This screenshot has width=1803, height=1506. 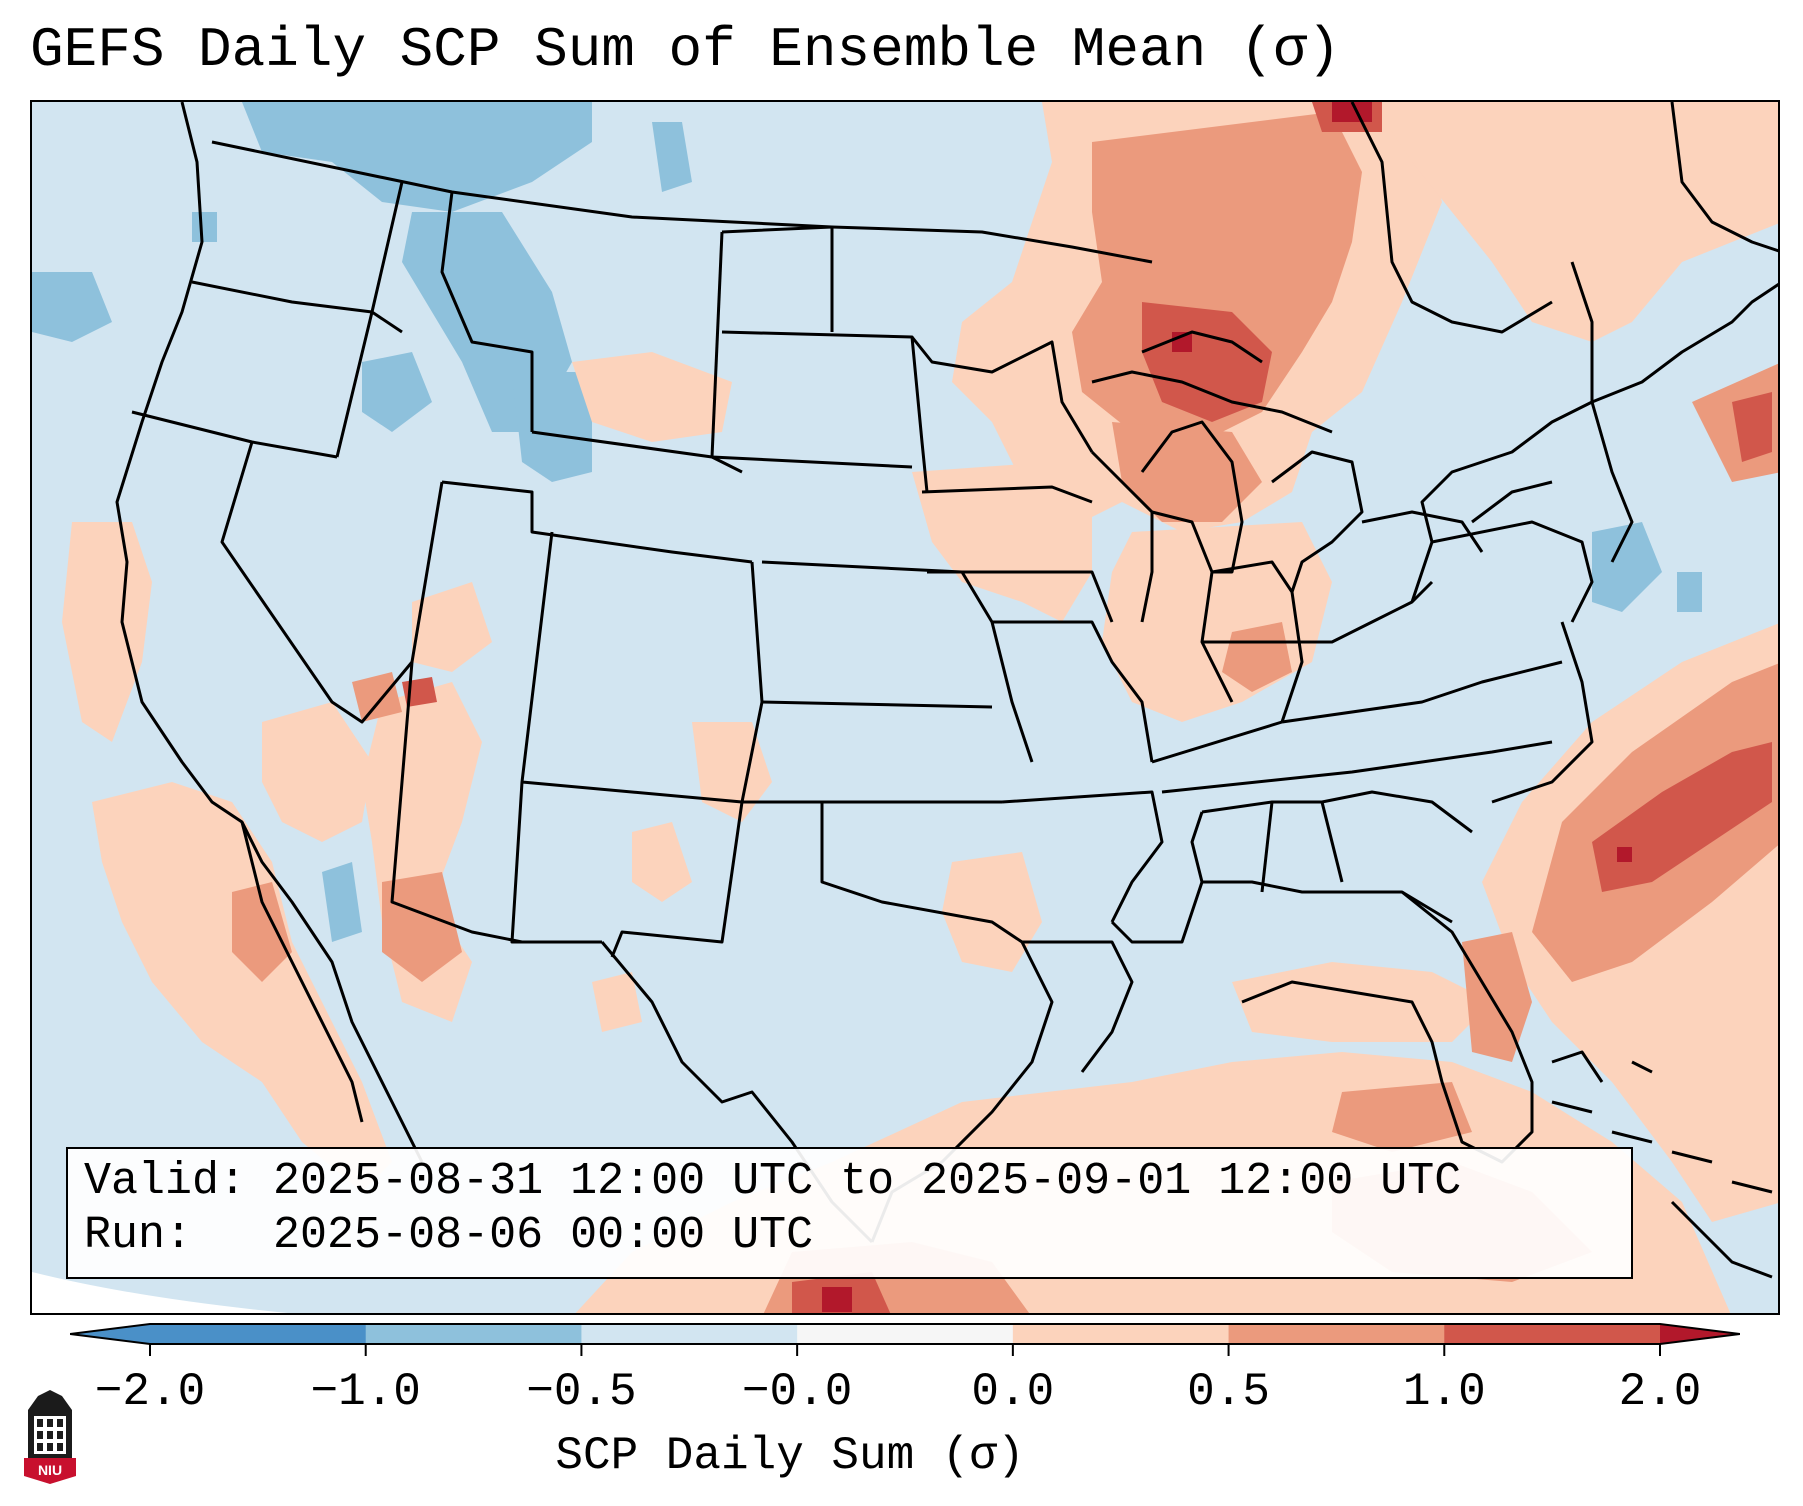 I want to click on colorbar-segments, so click(x=905, y=1334).